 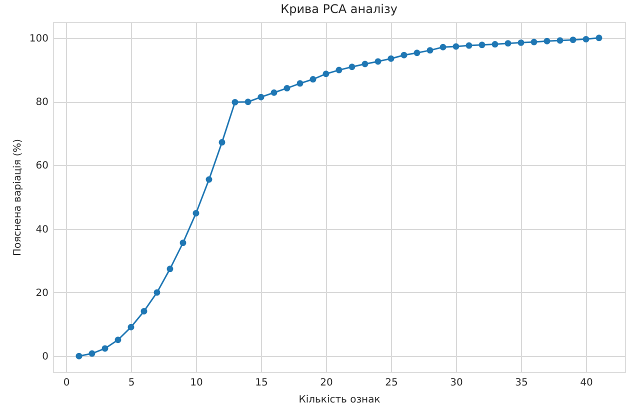 What do you see at coordinates (521, 383) in the screenshot?
I see `x-tick-label: 35` at bounding box center [521, 383].